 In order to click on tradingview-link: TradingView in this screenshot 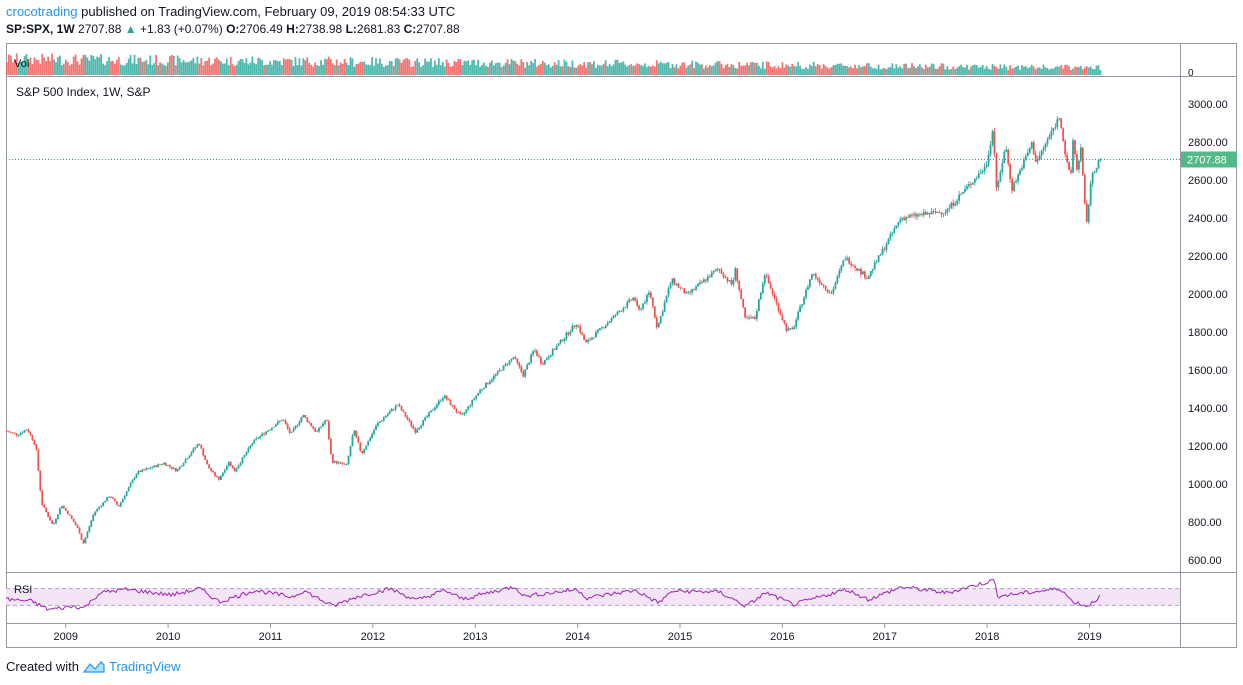, I will do `click(144, 666)`.